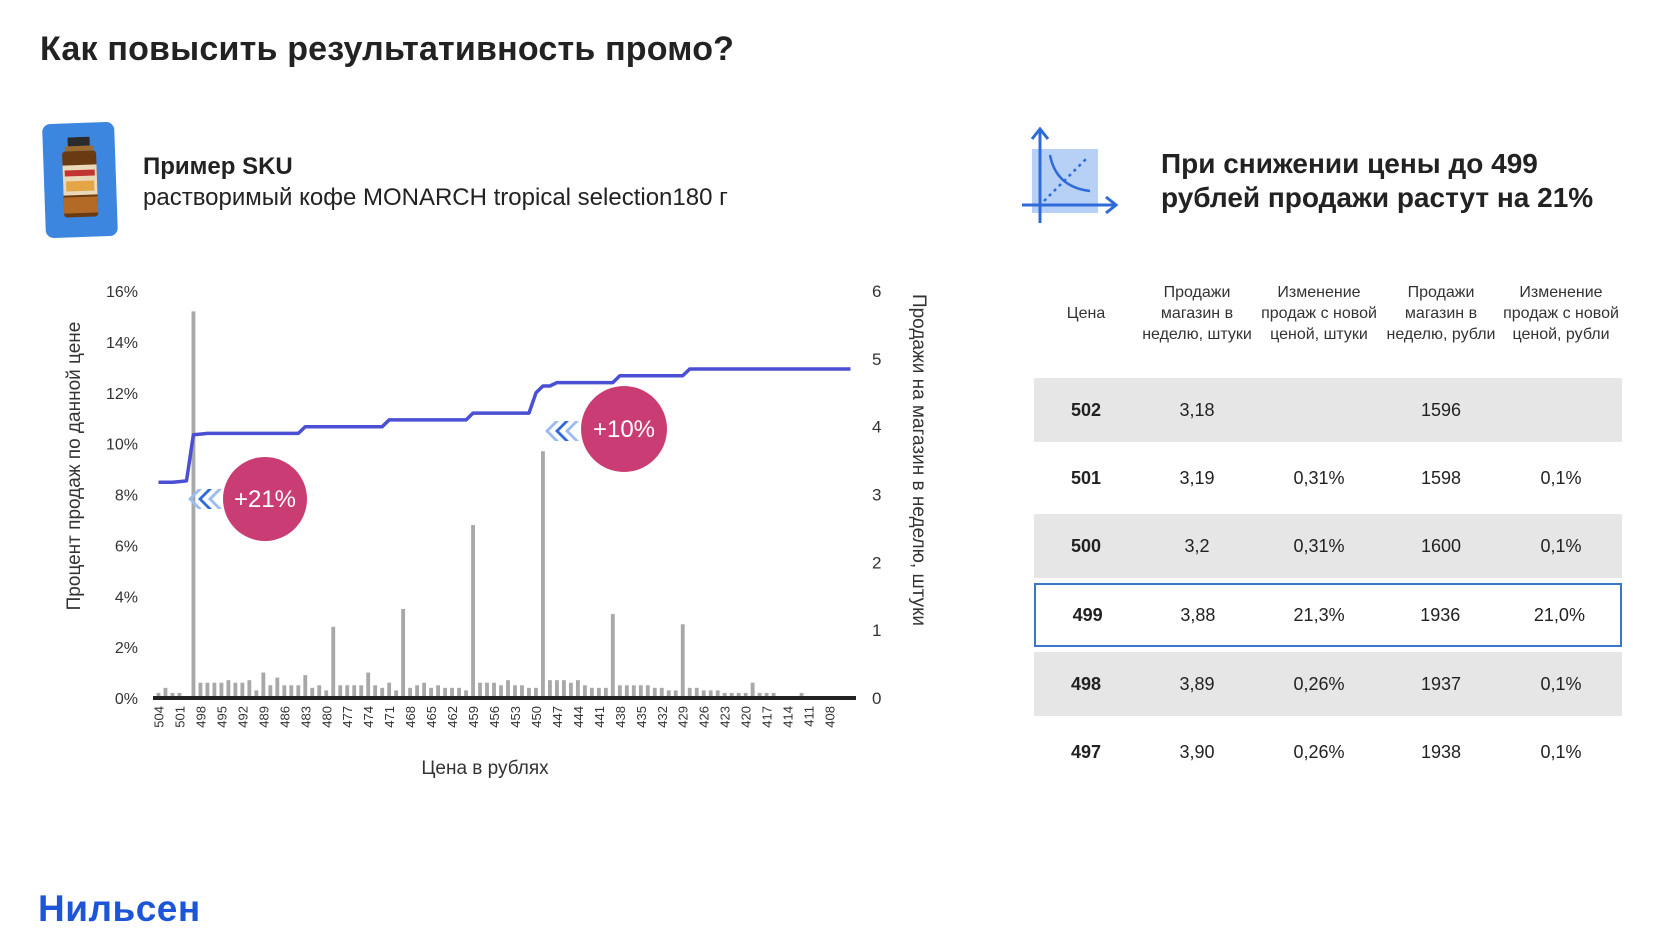 This screenshot has width=1680, height=945. What do you see at coordinates (263, 717) in the screenshot?
I see `x-tick-label: 489` at bounding box center [263, 717].